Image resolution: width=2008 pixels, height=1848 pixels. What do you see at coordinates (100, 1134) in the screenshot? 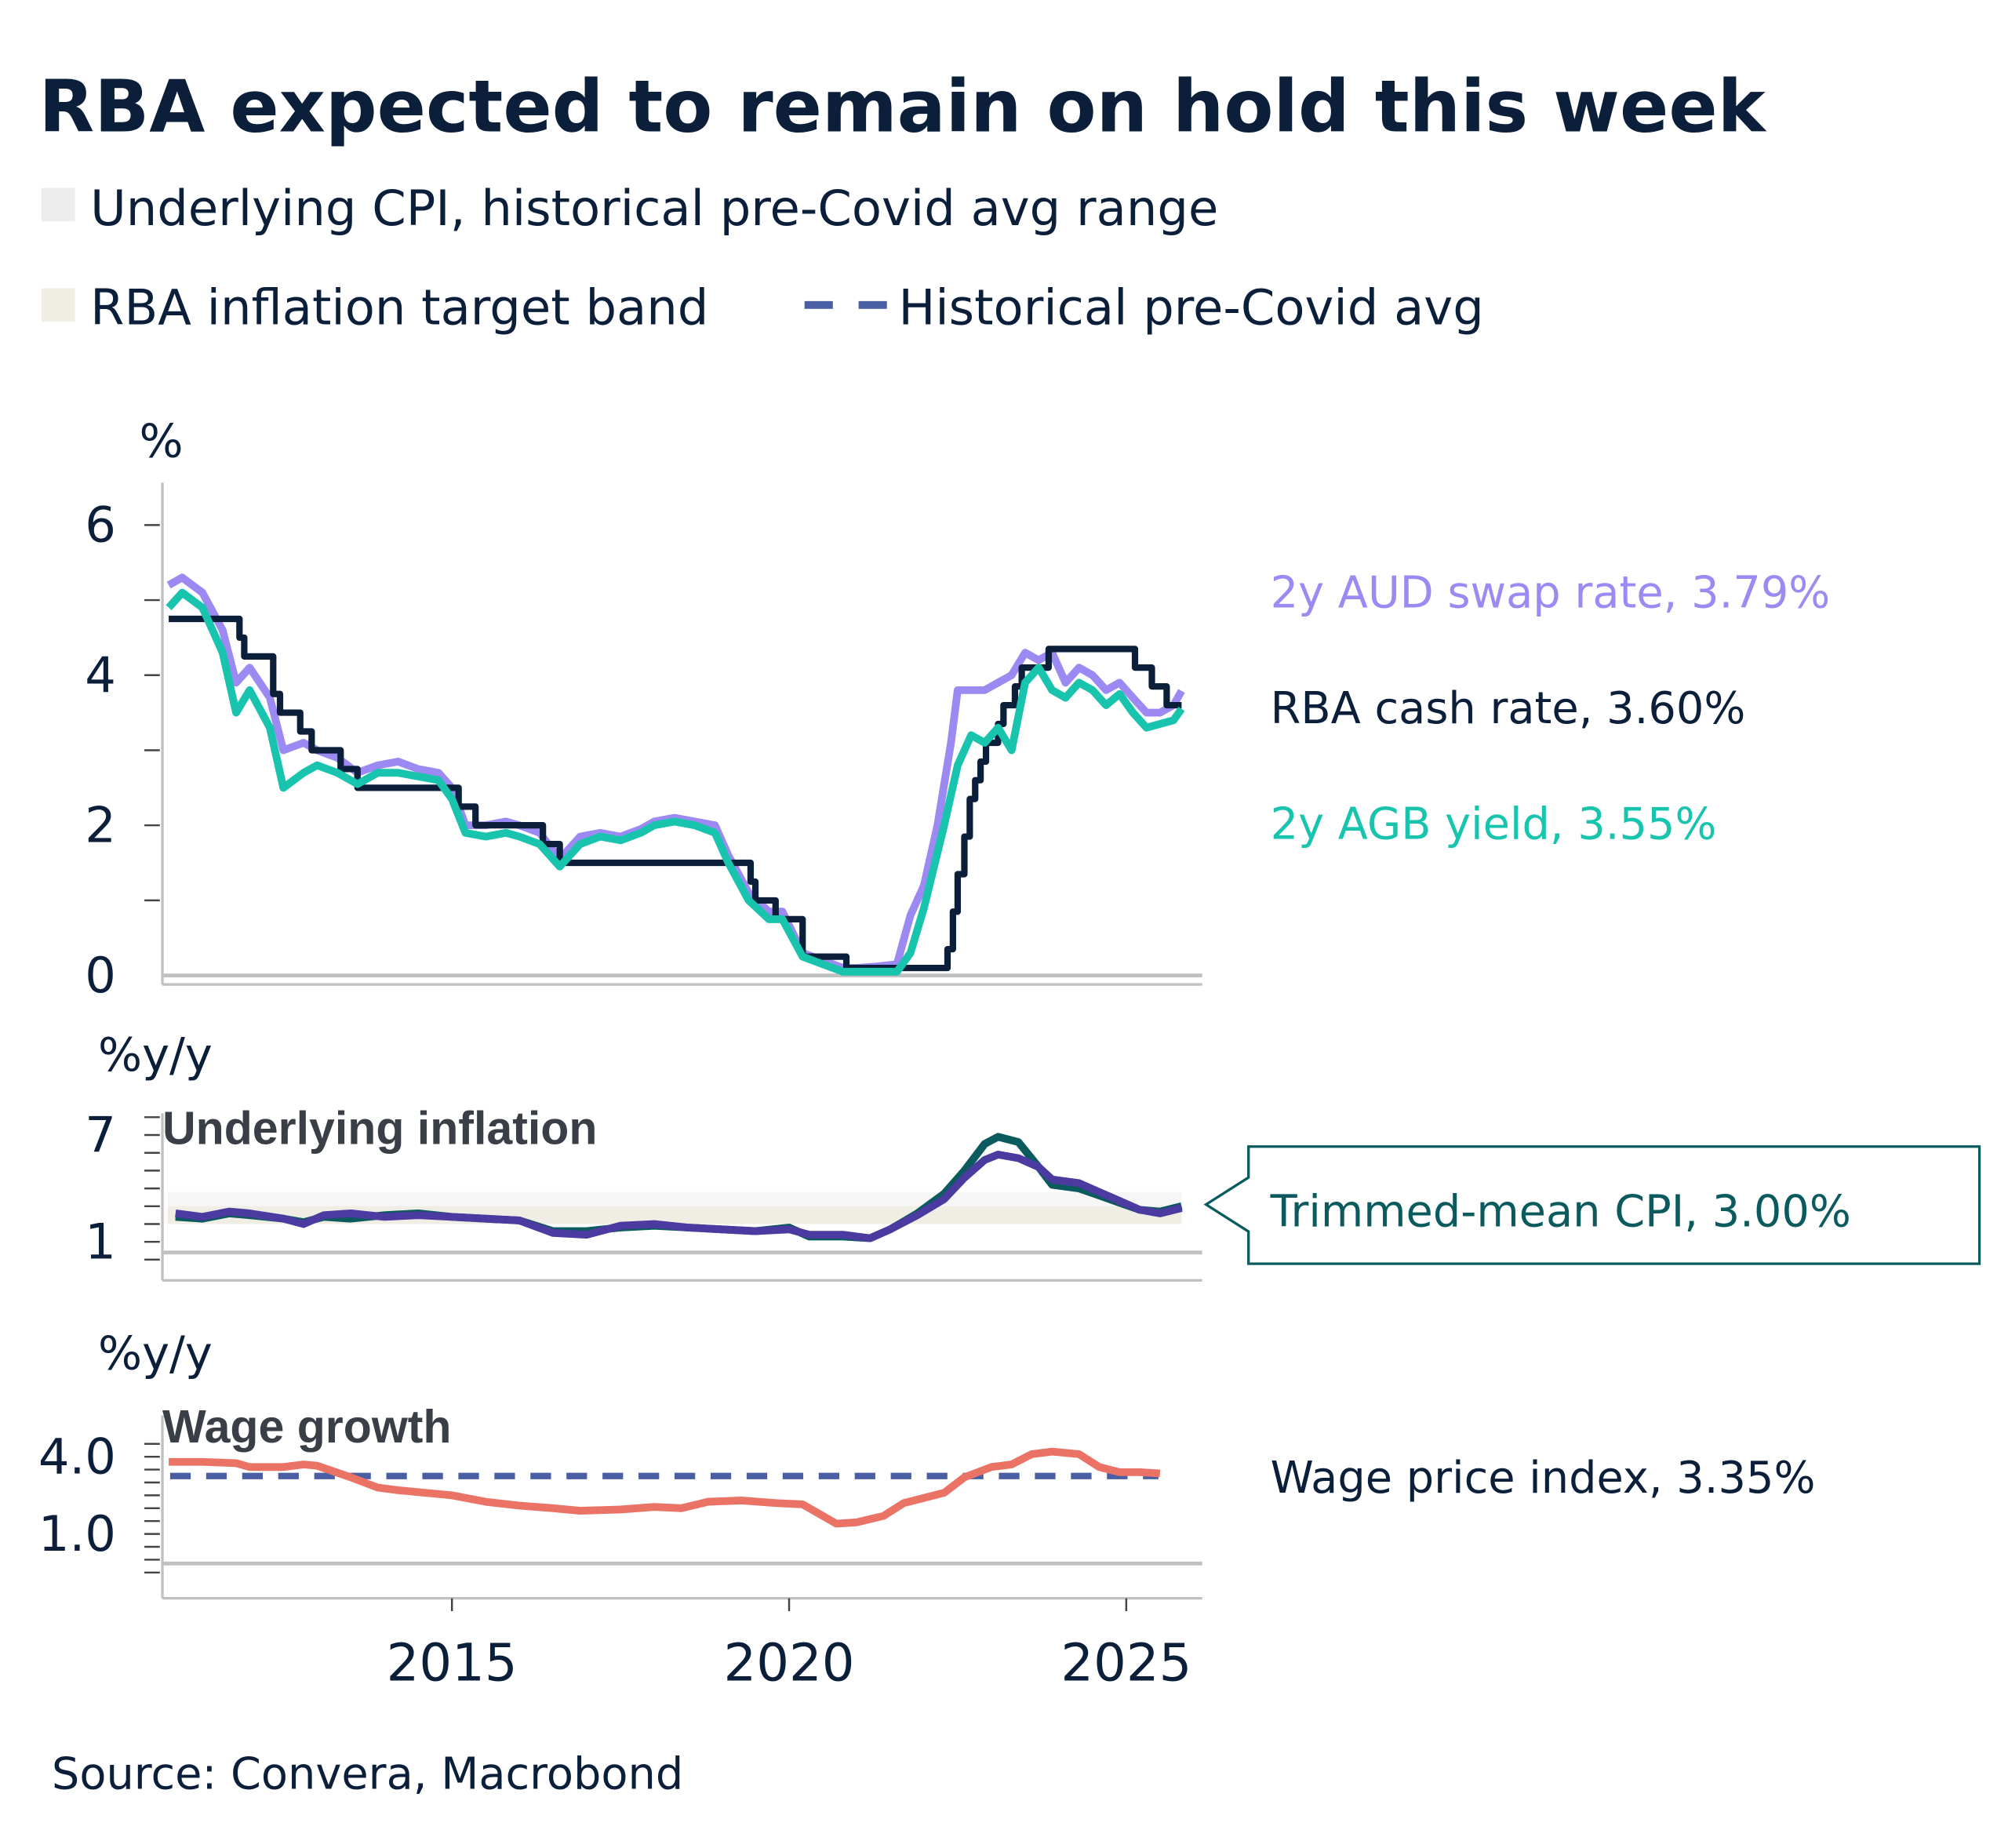
I see `y-tick-label: 7` at bounding box center [100, 1134].